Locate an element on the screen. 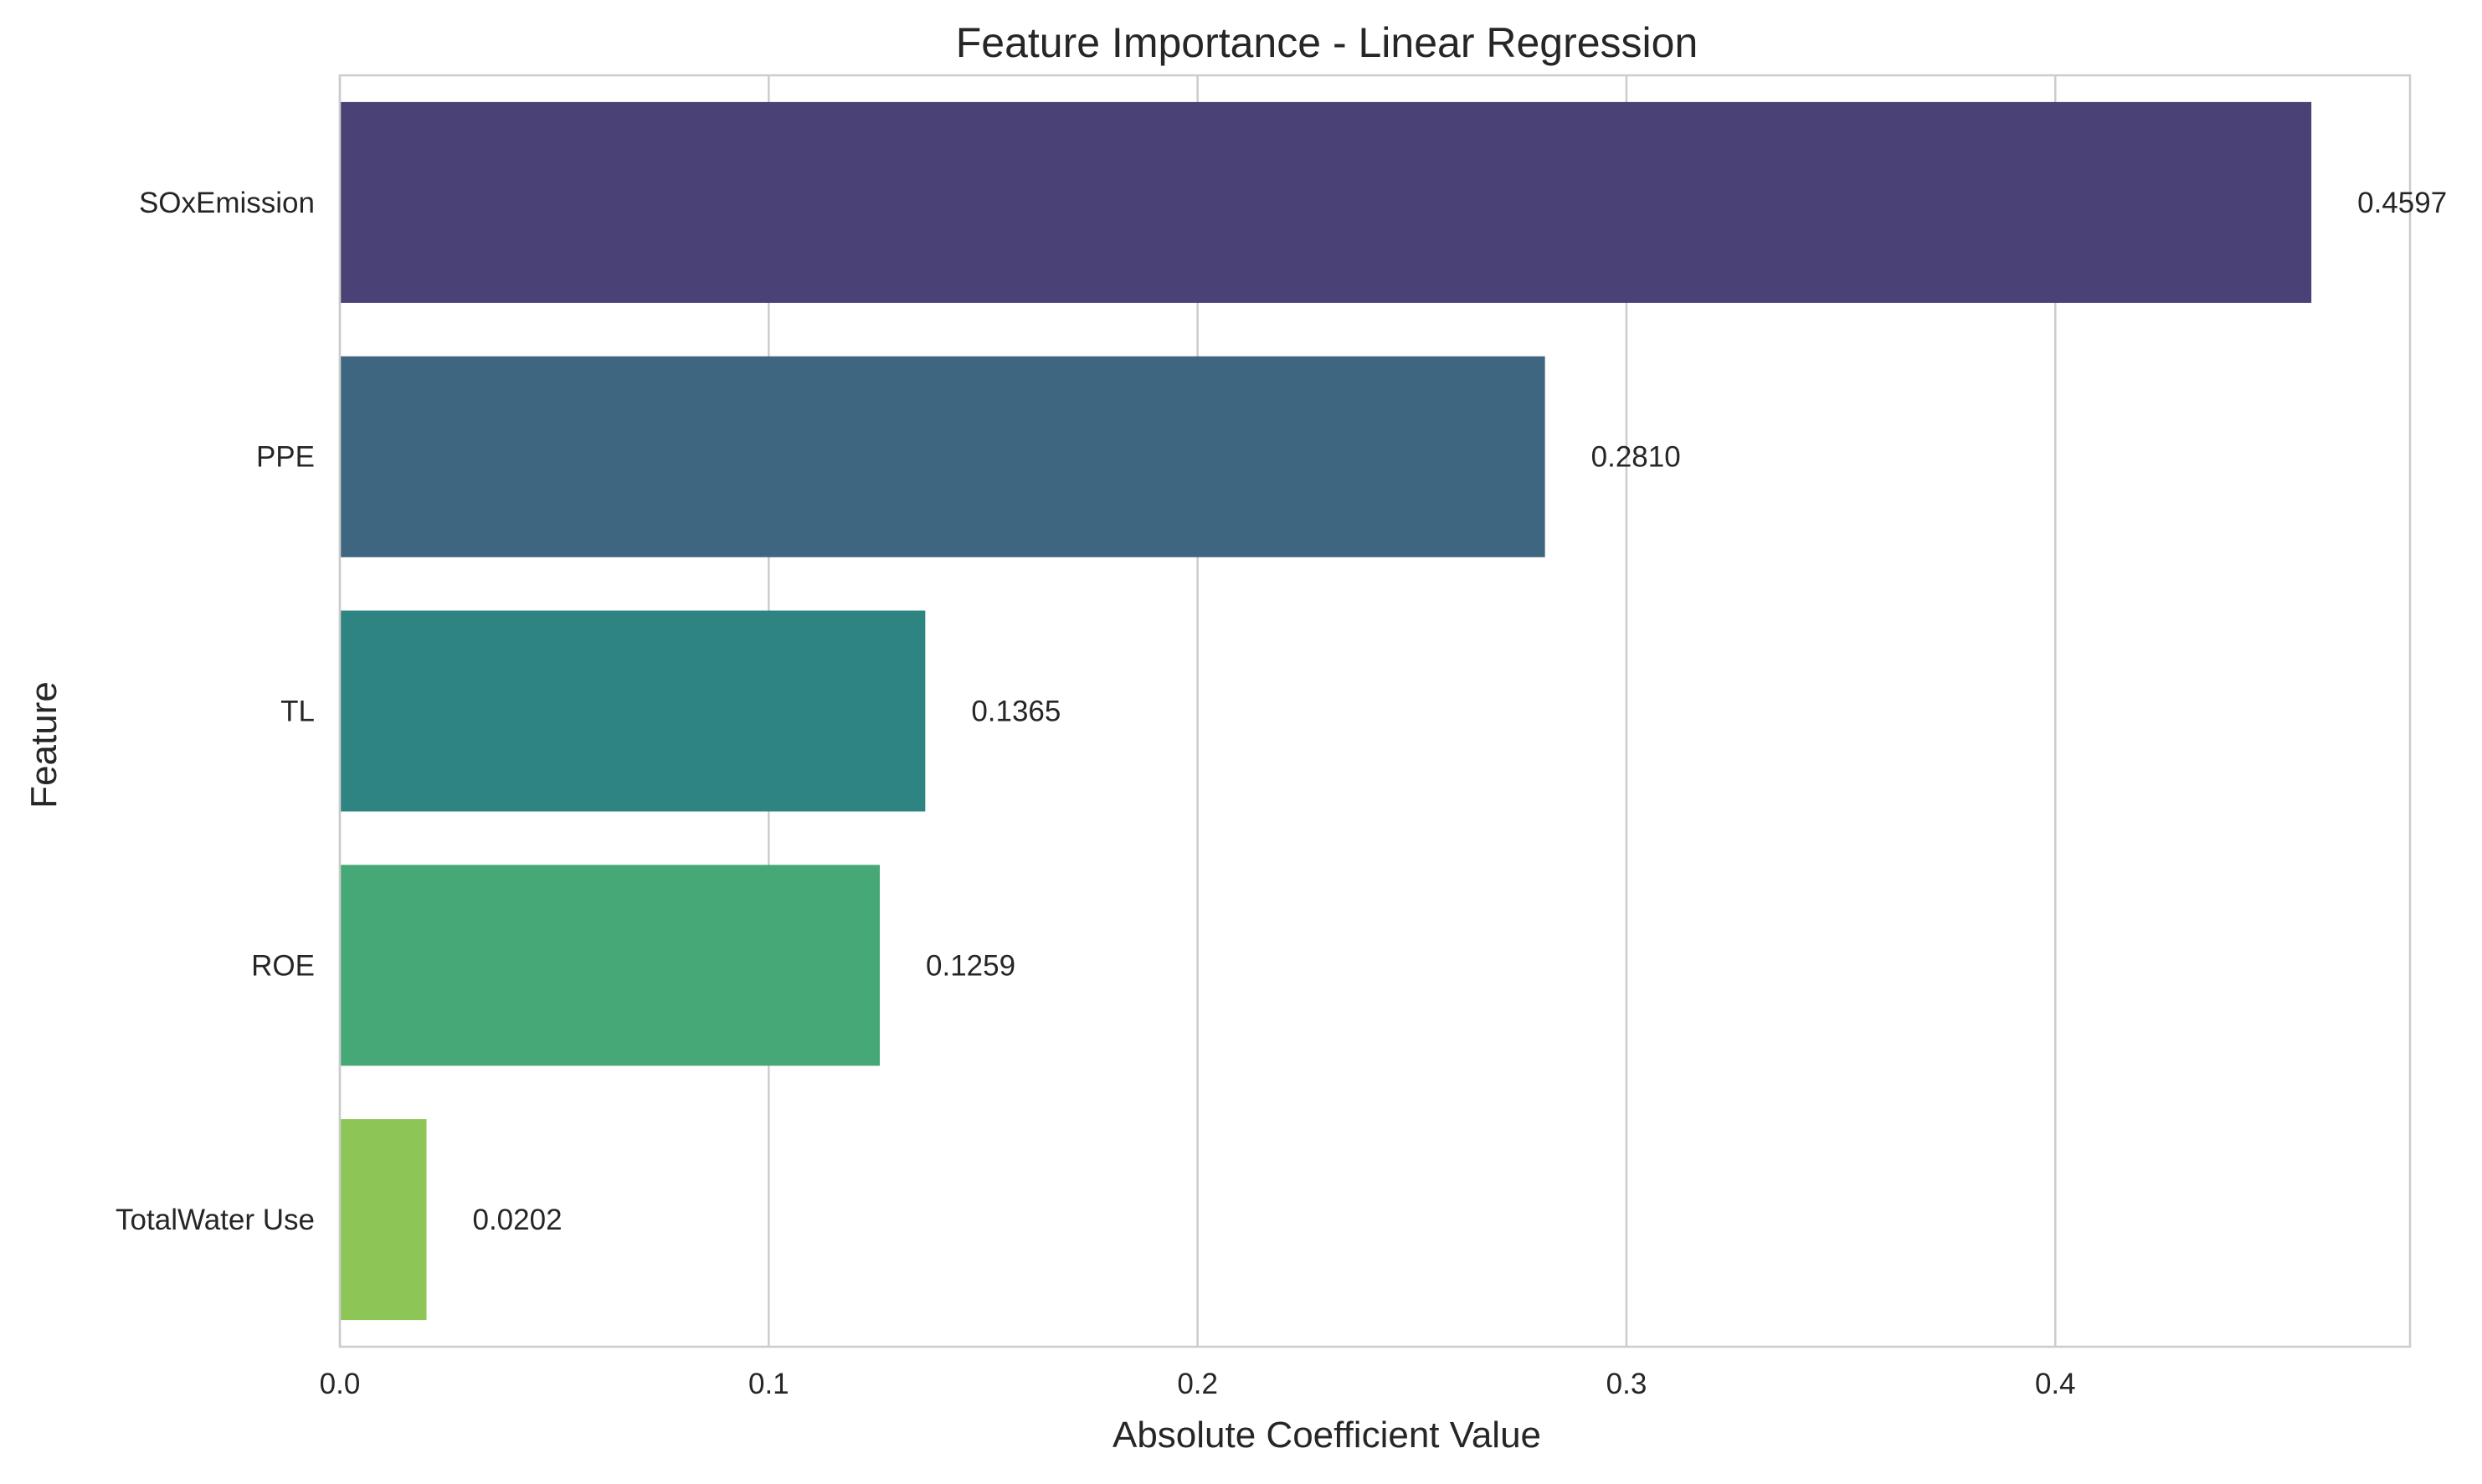  x-tick-labels: 0.0 0.1 0.2 0.3 0.4 is located at coordinates (1198, 1384).